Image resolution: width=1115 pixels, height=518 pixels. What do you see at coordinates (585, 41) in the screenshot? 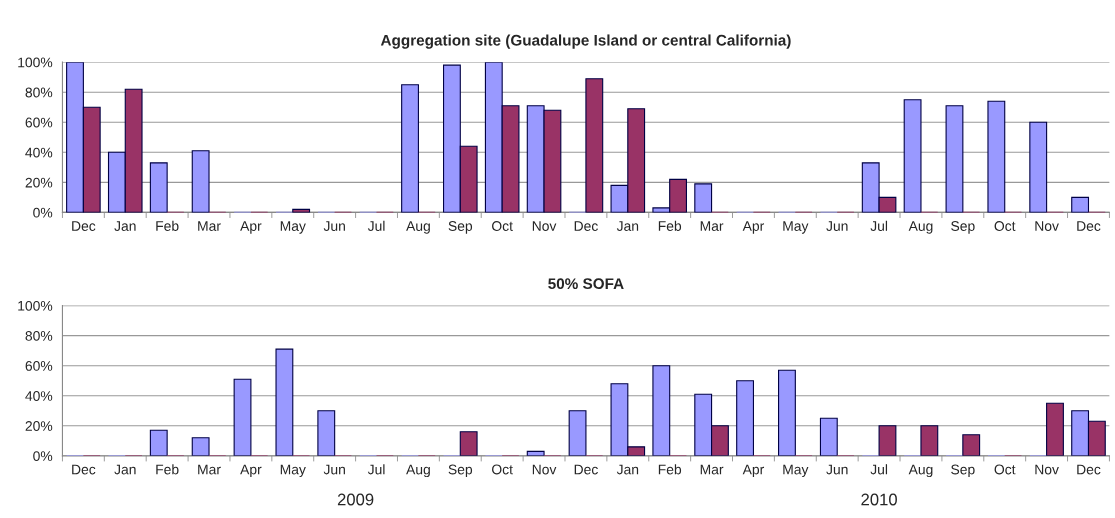
I see `chart-title: Aggregation site (Guadalupe Island or central California)` at bounding box center [585, 41].